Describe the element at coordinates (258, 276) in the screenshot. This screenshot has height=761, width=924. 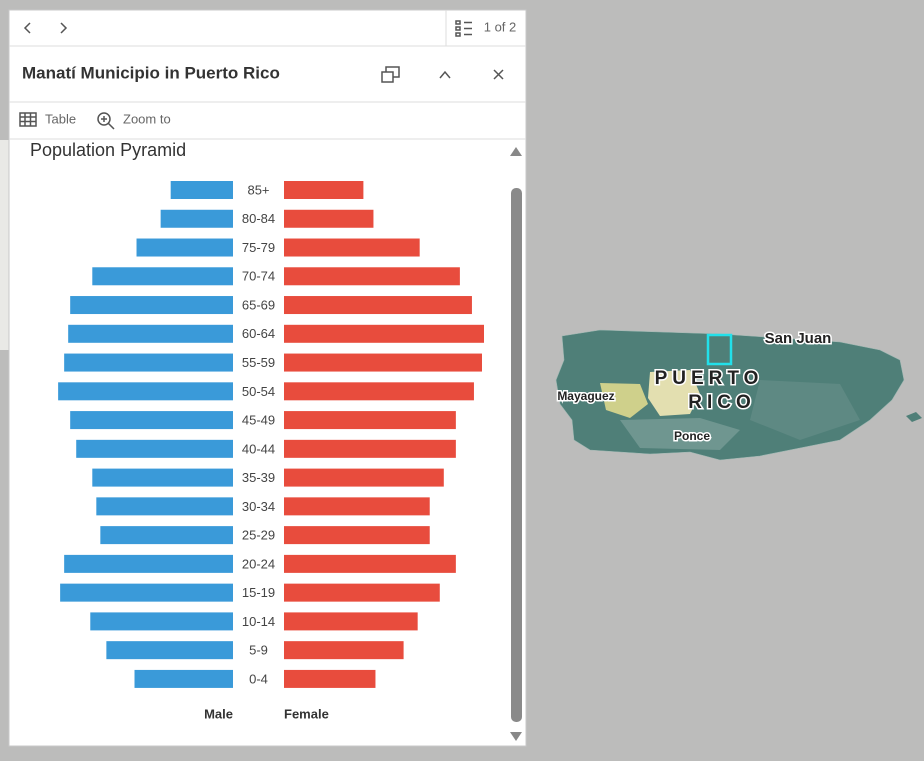
I see `category-label: 70-74` at that location.